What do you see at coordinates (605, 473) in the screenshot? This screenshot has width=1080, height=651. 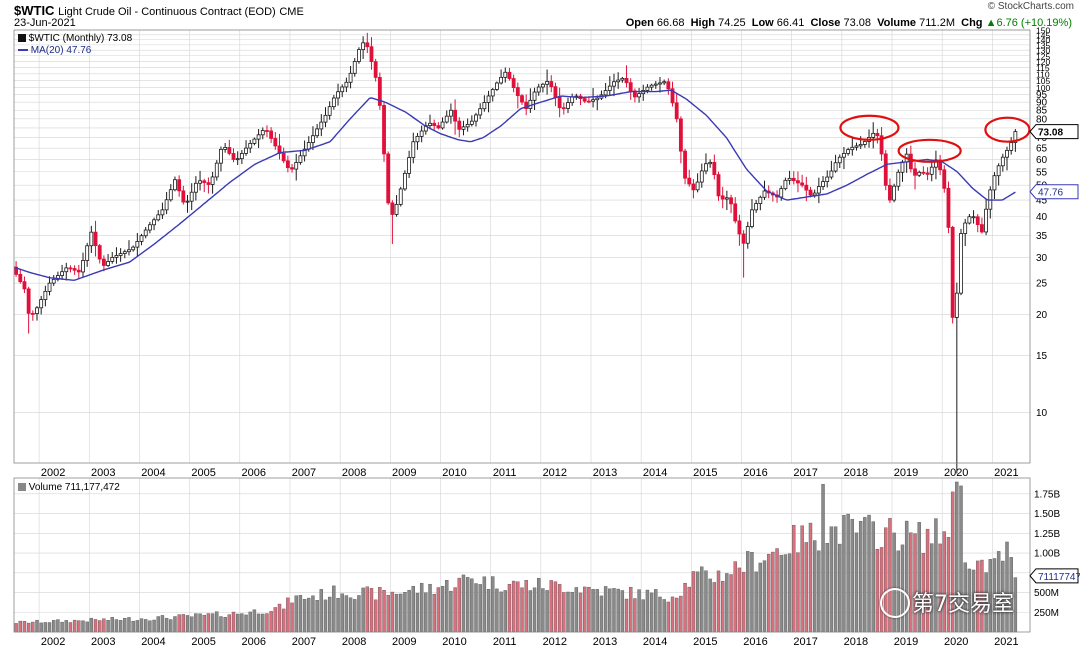 I see `x-tick-label: 2013` at bounding box center [605, 473].